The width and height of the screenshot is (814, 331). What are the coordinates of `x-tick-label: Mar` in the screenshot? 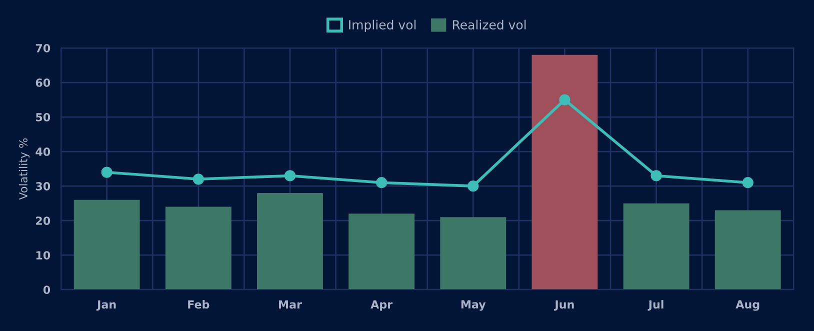 It's located at (290, 304).